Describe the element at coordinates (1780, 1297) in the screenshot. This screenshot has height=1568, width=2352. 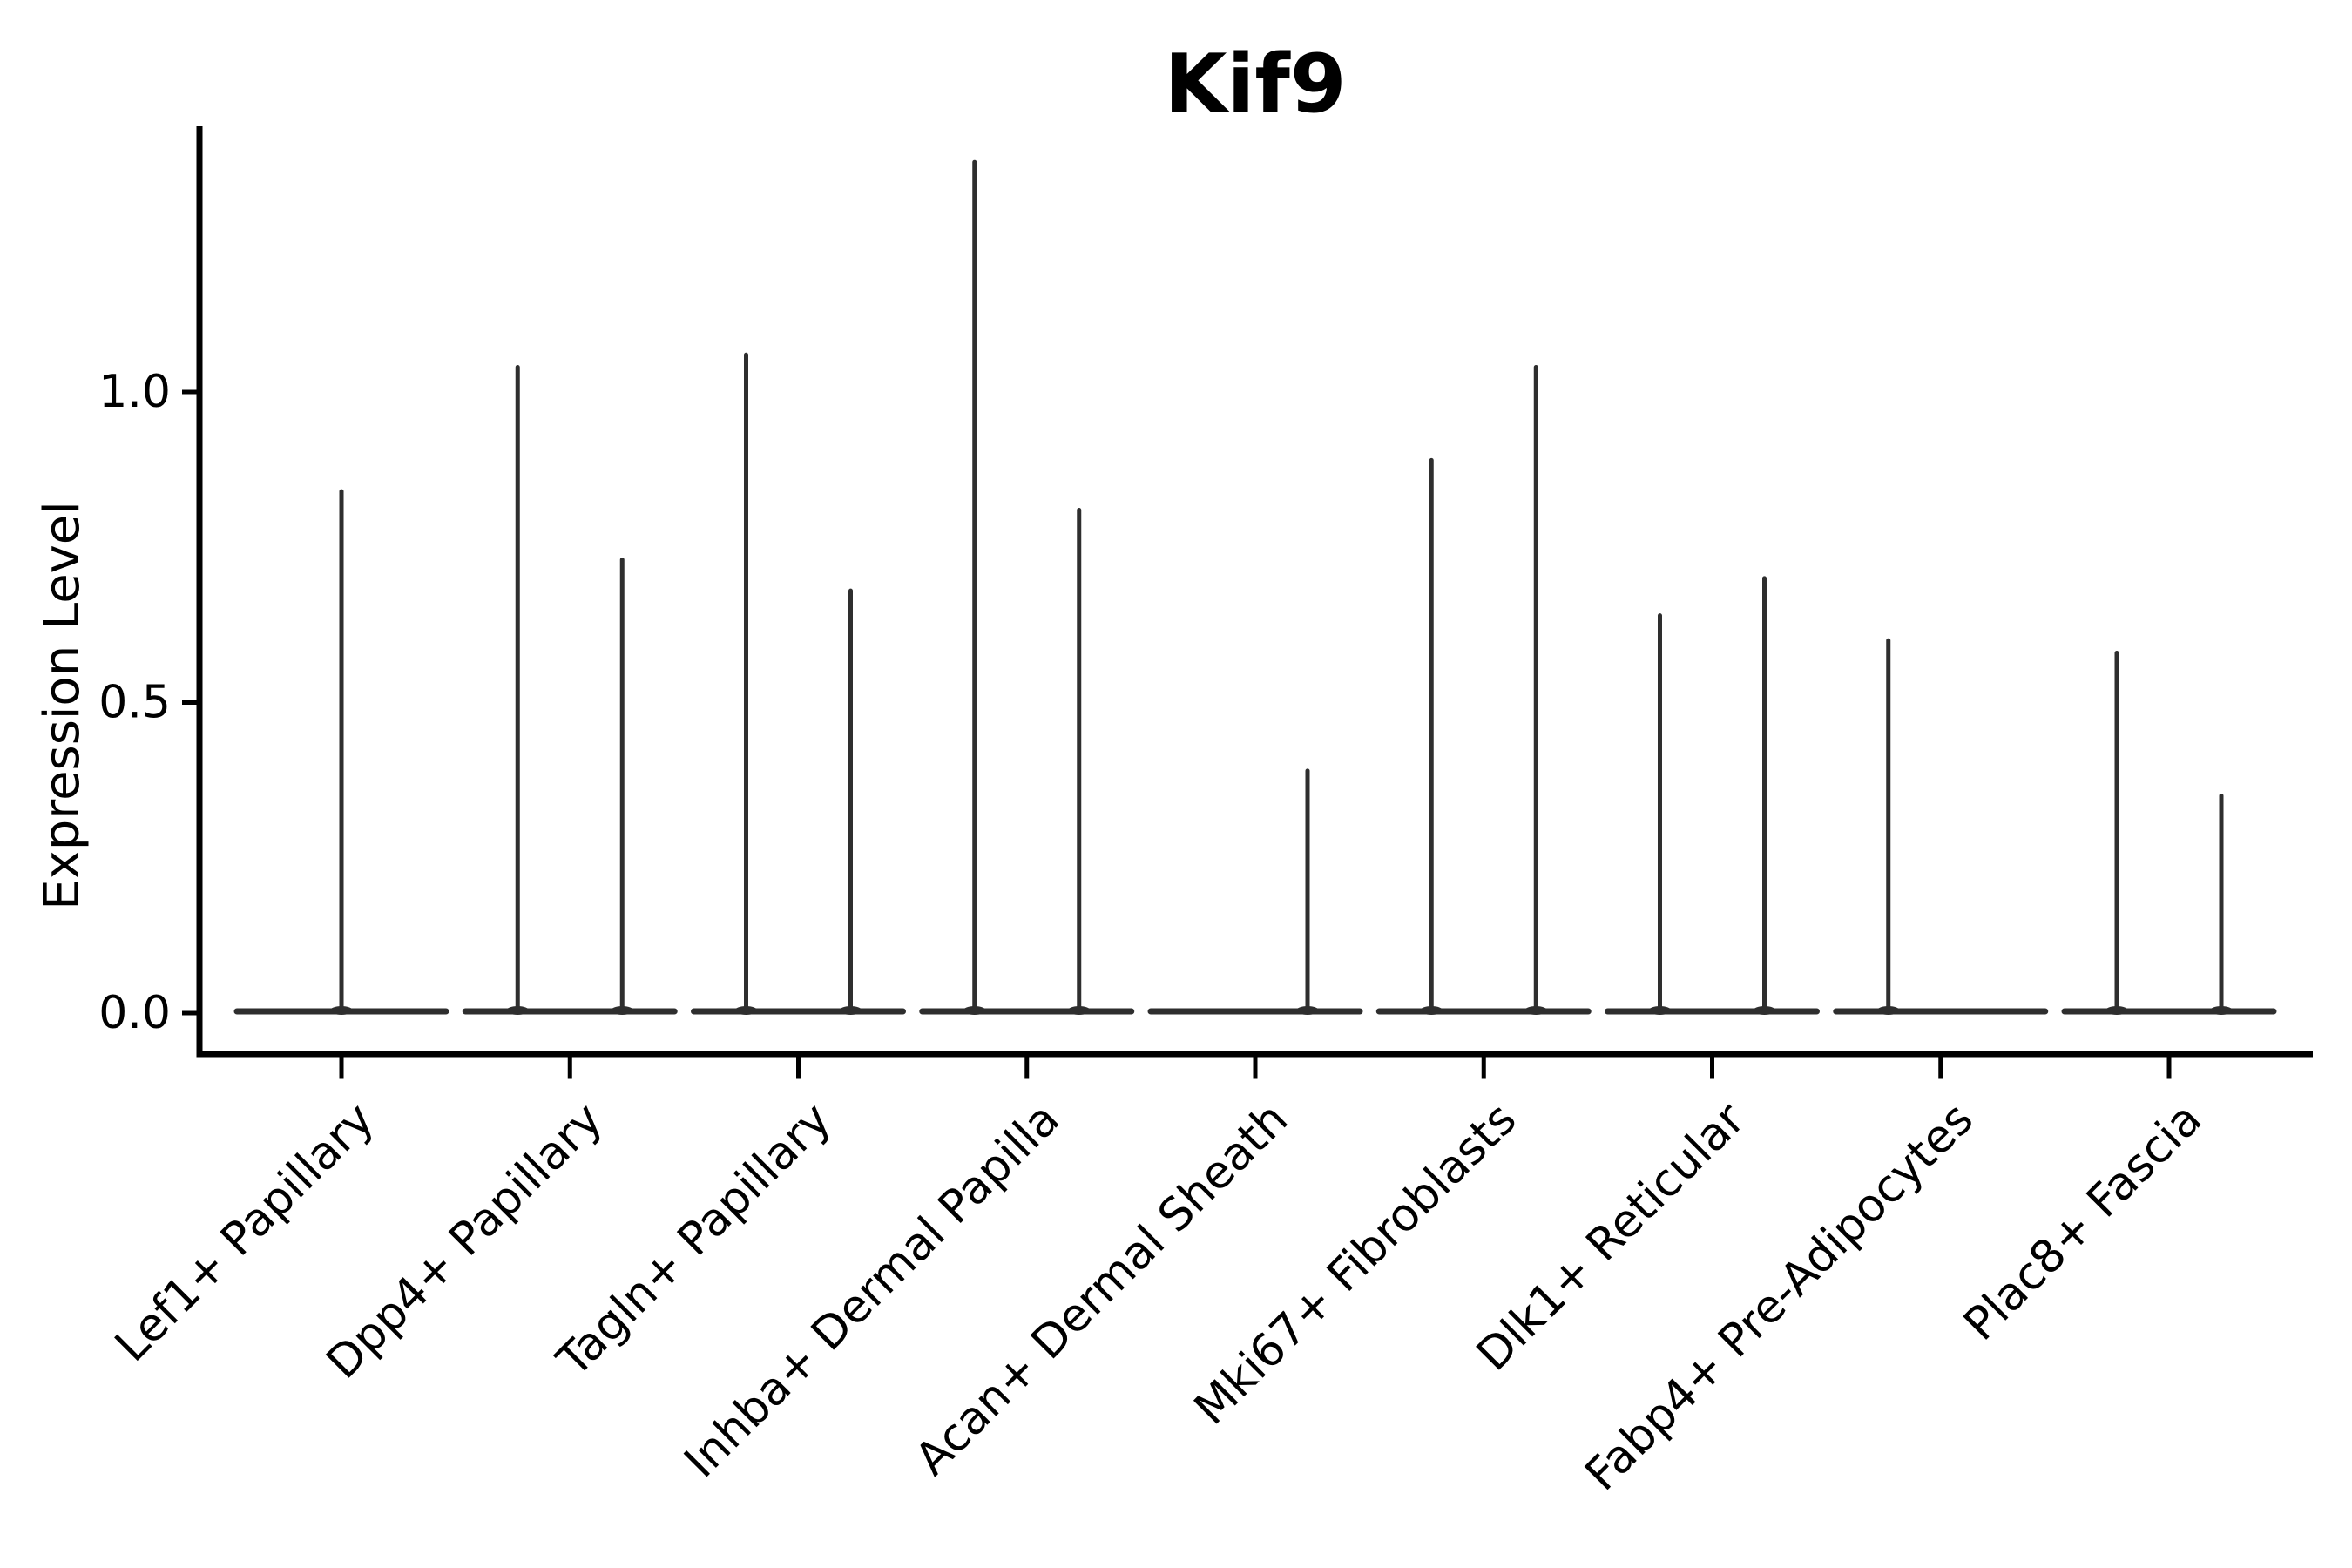
I see `x-tick-label: Fabp4+ Pre-Adipocytes` at that location.